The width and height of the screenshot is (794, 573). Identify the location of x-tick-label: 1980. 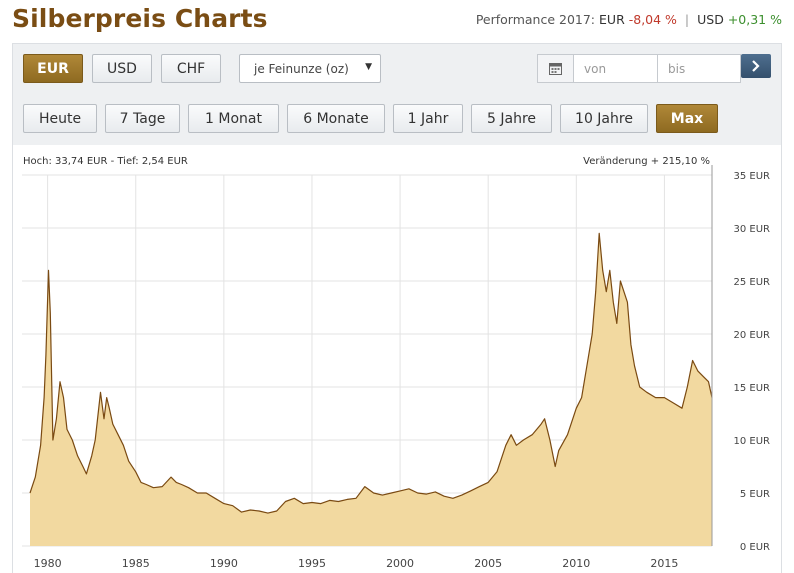
(48, 563).